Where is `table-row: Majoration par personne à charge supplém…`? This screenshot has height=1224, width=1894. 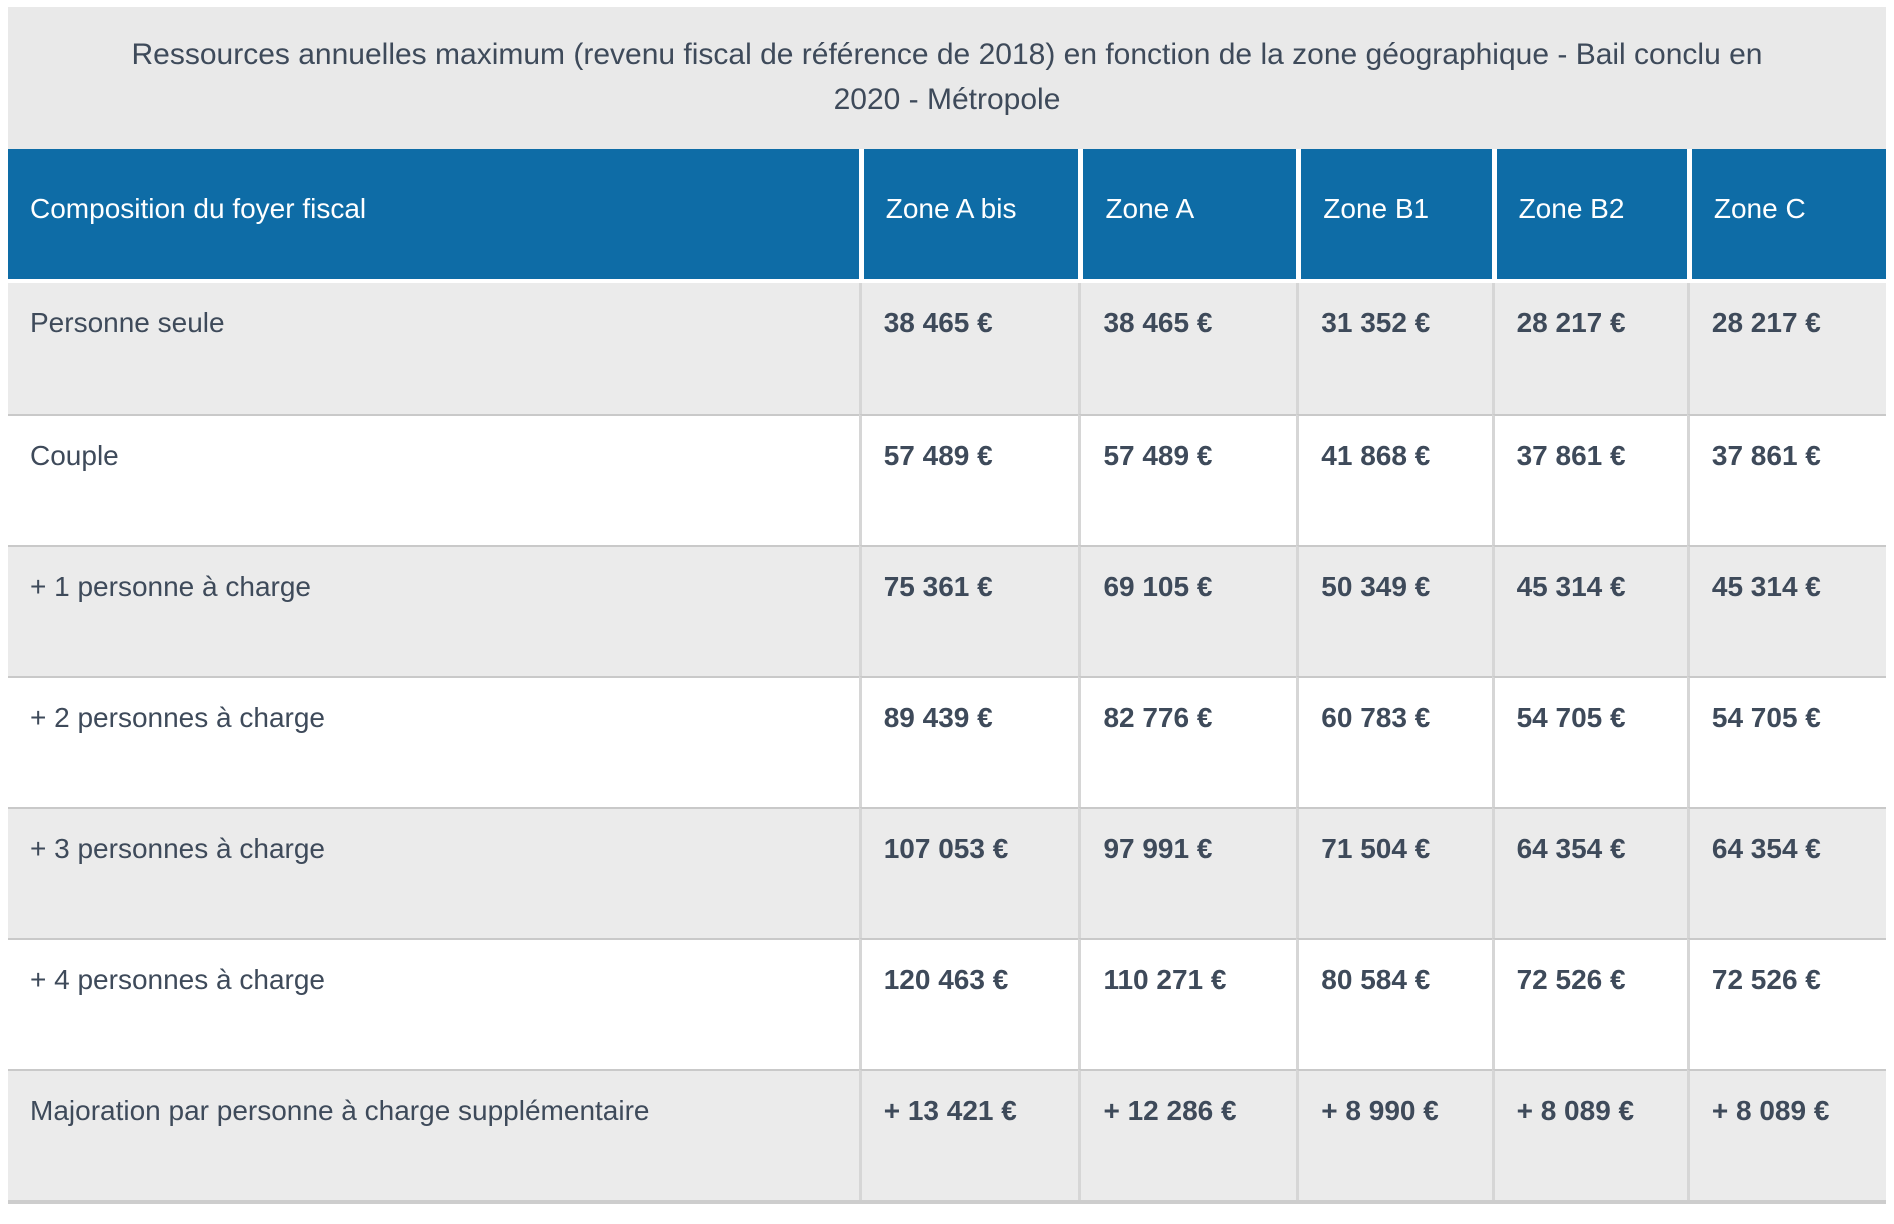
table-row: Majoration par personne à charge supplém… is located at coordinates (947, 1134).